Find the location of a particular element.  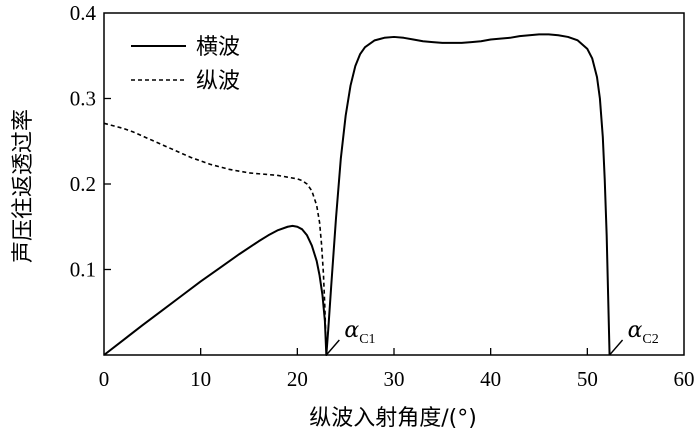

y-tick-label: 0.3 is located at coordinates (83, 99).